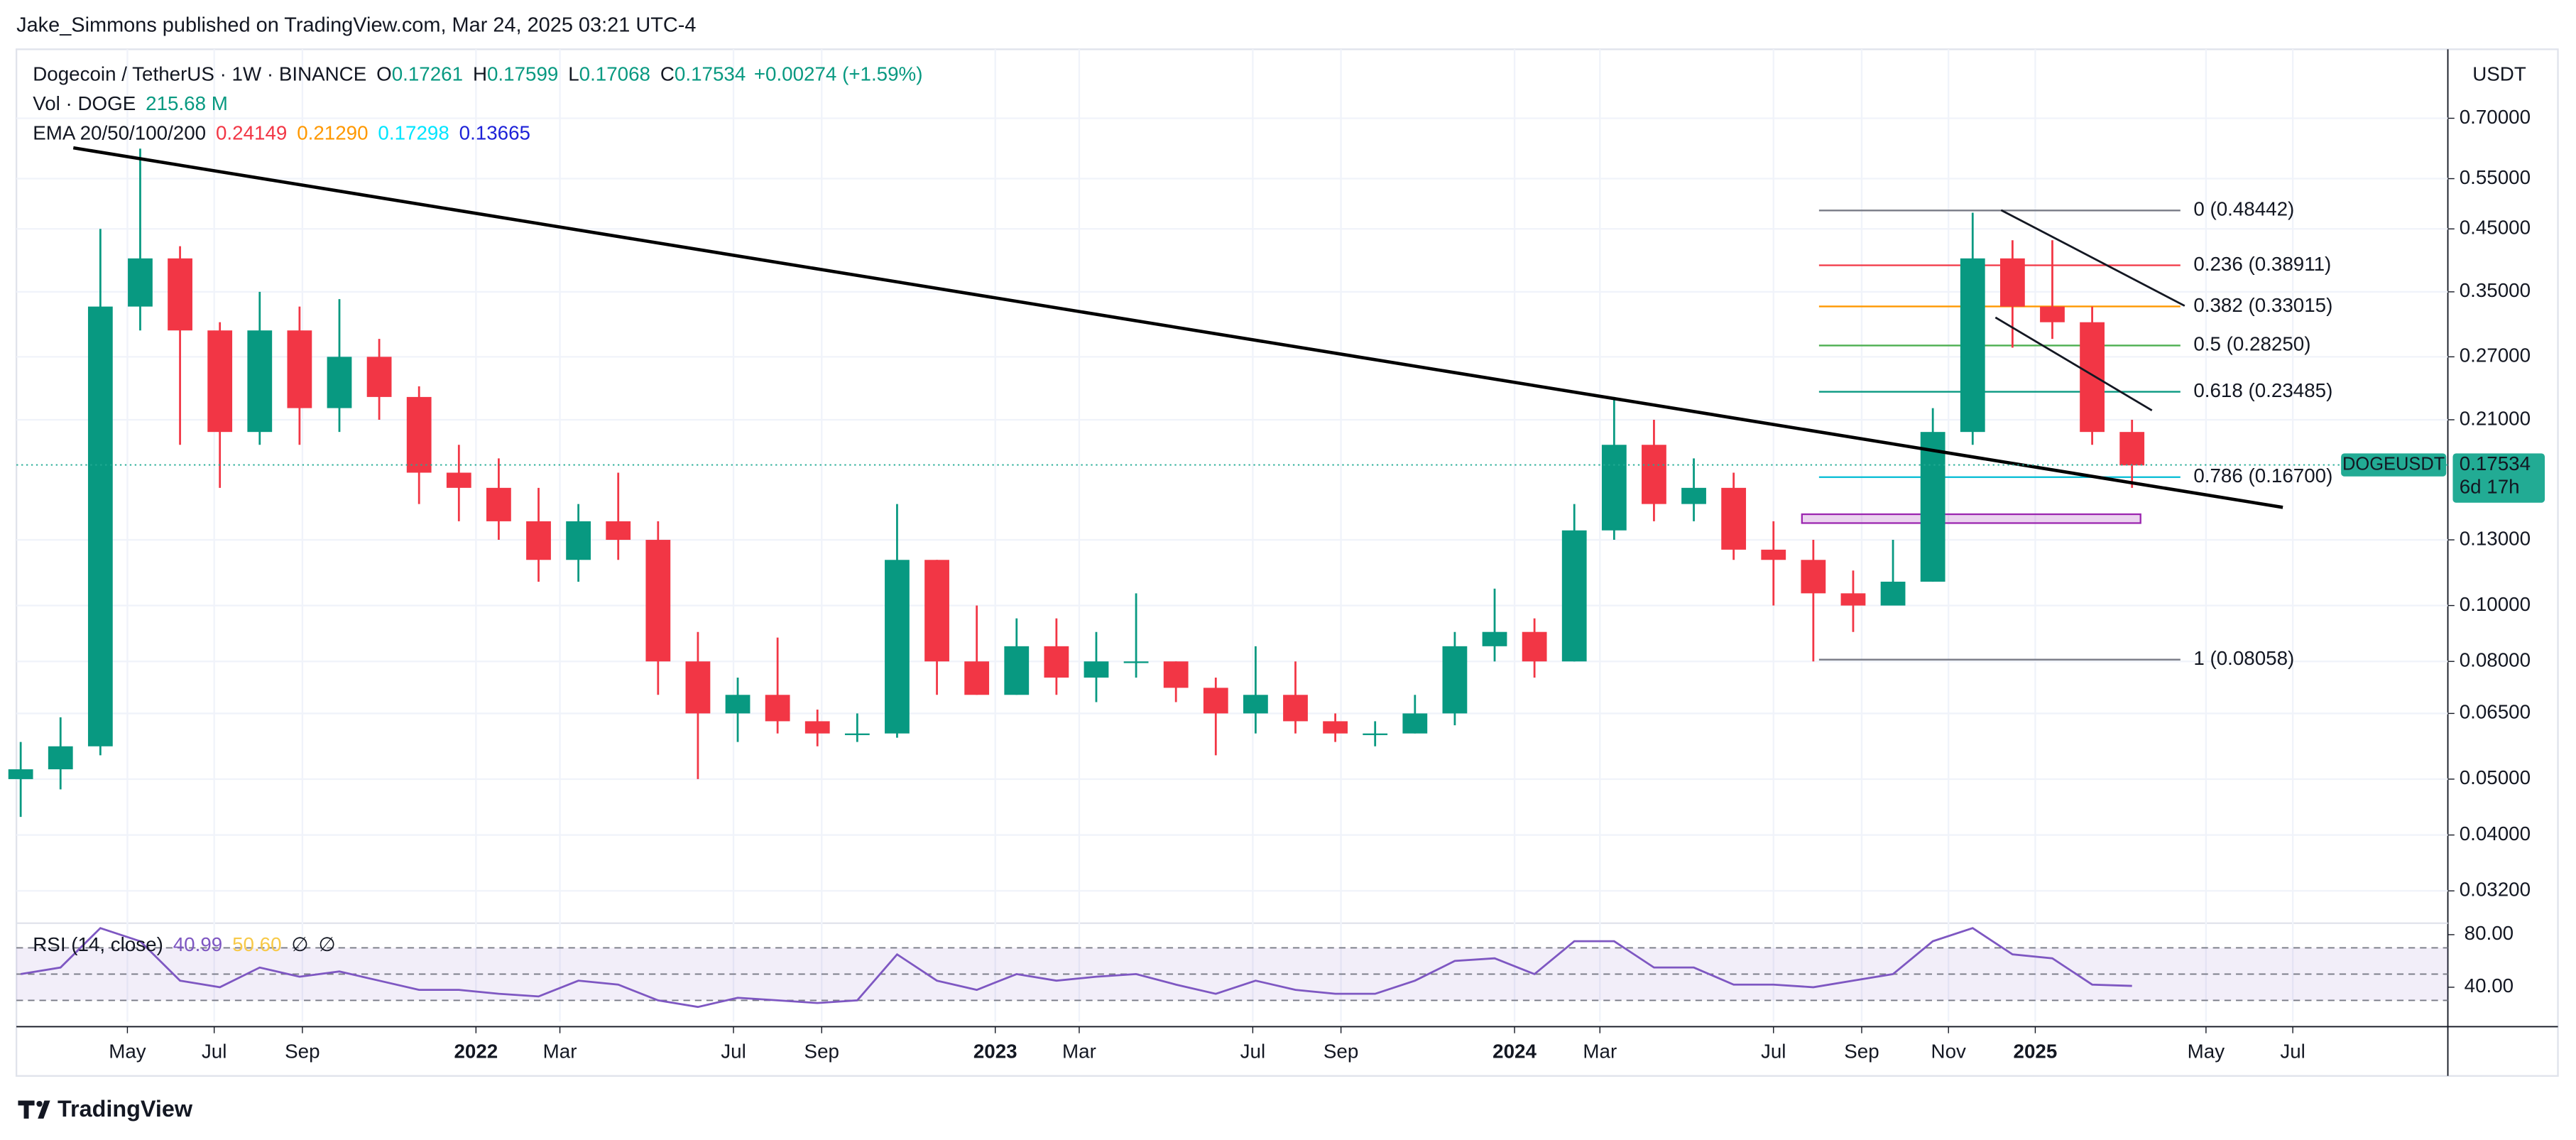 This screenshot has width=2576, height=1140. Describe the element at coordinates (710, 74) in the screenshot. I see `ohlc-value: 0.17534` at that location.